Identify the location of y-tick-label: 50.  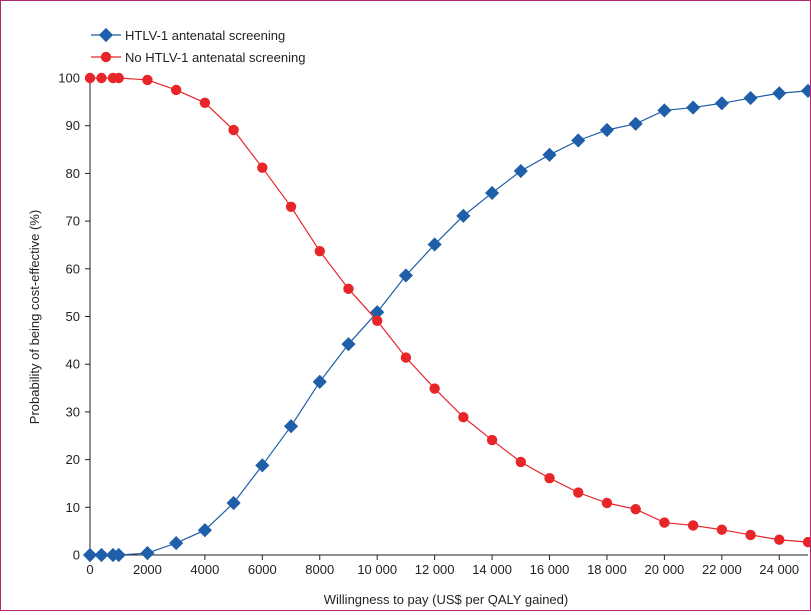
(73, 316).